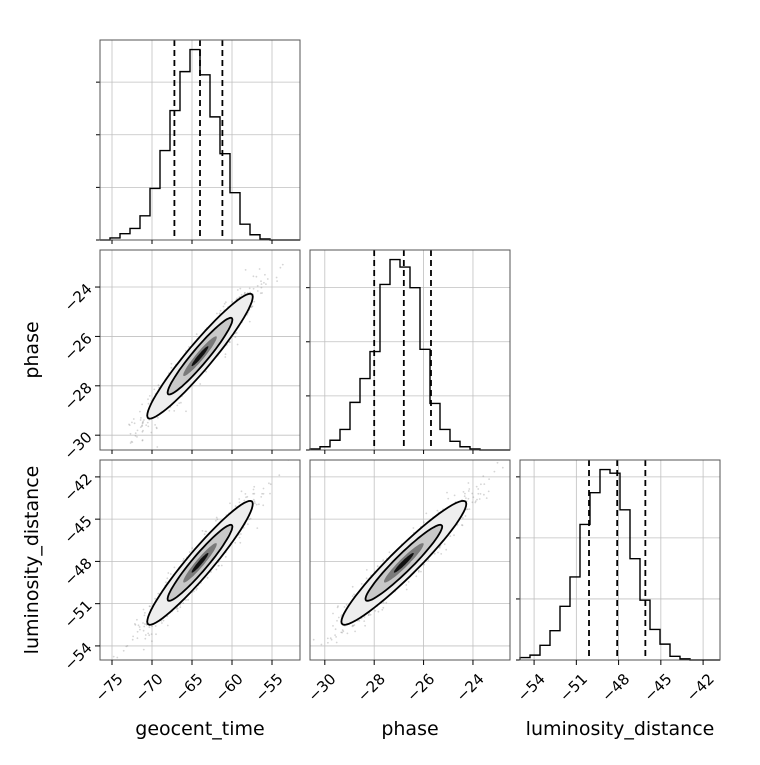 The width and height of the screenshot is (760, 765). I want to click on scatter-layer, so click(408, 553).